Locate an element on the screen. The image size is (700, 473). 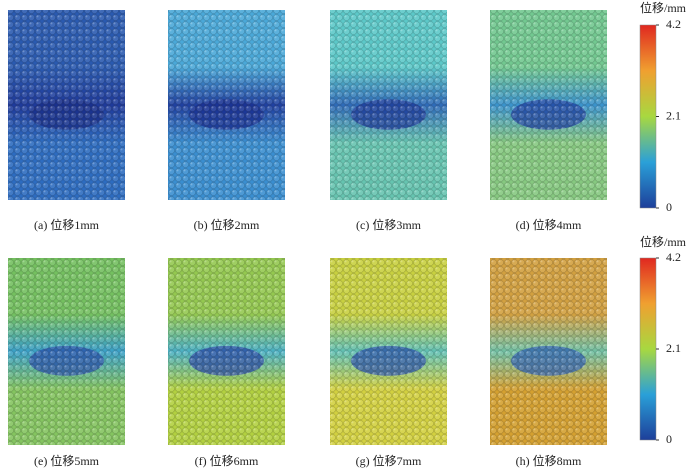
panel-caption: (c) 位移3mm is located at coordinates (389, 224).